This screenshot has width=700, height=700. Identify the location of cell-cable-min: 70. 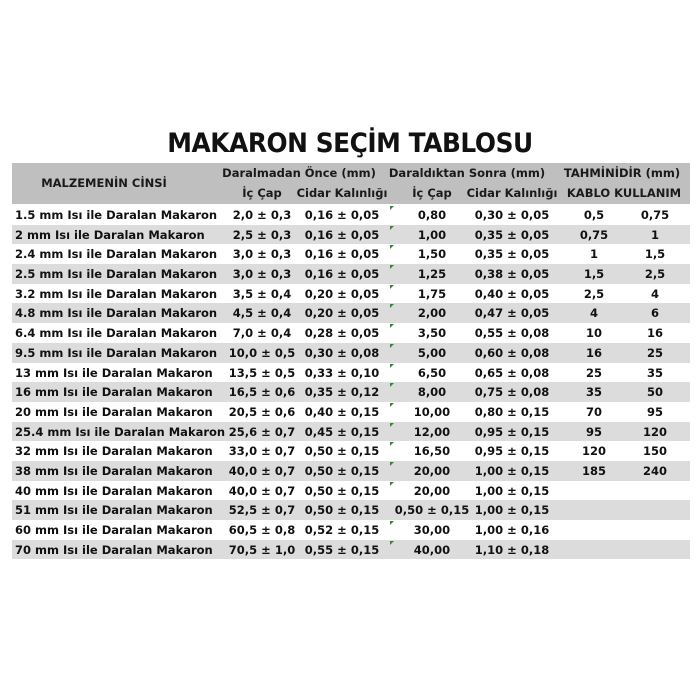
(594, 411).